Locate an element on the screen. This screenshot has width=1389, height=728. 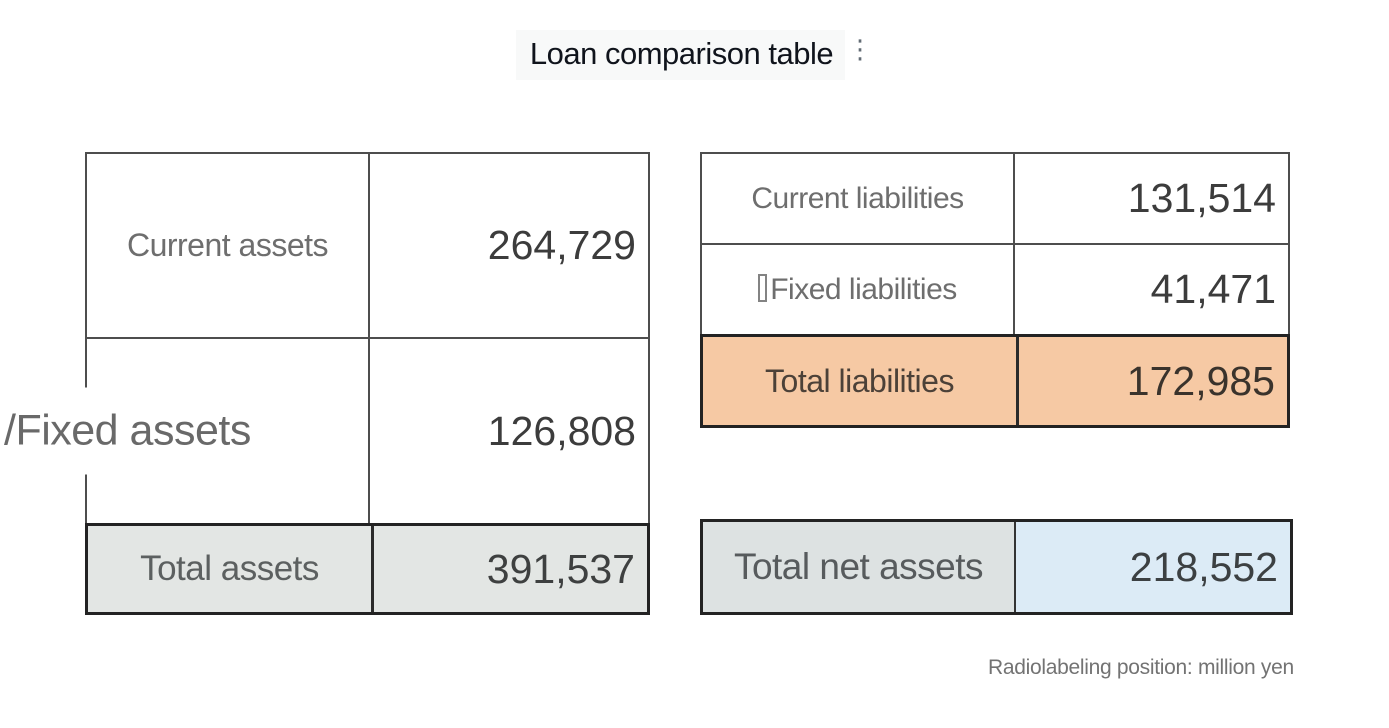
table-row-total: Total assets 391,537 is located at coordinates (367, 569).